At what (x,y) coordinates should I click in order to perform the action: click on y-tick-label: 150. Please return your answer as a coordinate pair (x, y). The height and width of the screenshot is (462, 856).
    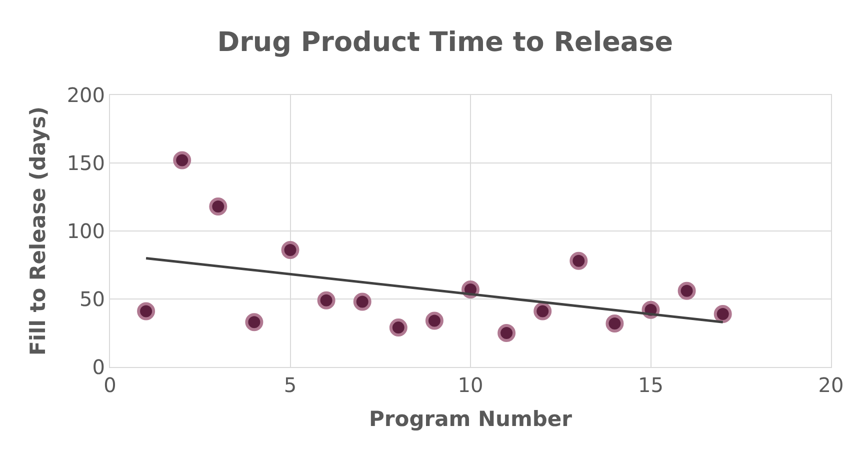
    Looking at the image, I should click on (85, 163).